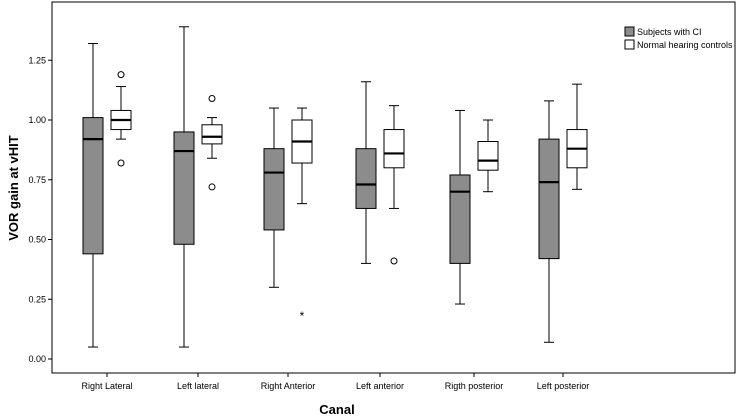  Describe the element at coordinates (37, 299) in the screenshot. I see `y-tick-label: 0.25` at that location.